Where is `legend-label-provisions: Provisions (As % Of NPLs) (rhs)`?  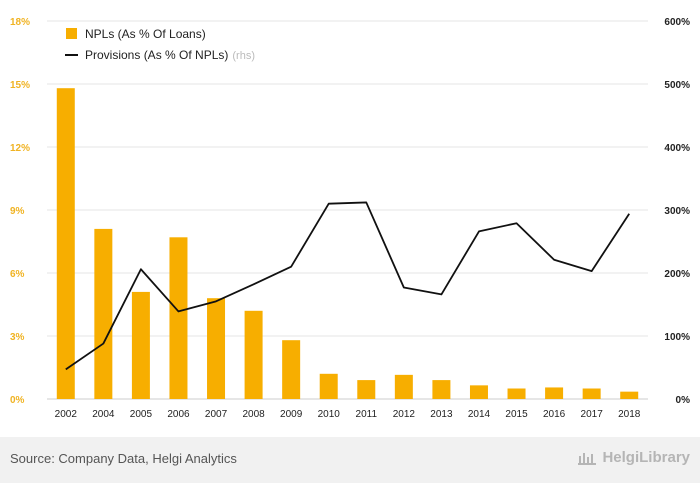 legend-label-provisions: Provisions (As % Of NPLs) (rhs) is located at coordinates (170, 55).